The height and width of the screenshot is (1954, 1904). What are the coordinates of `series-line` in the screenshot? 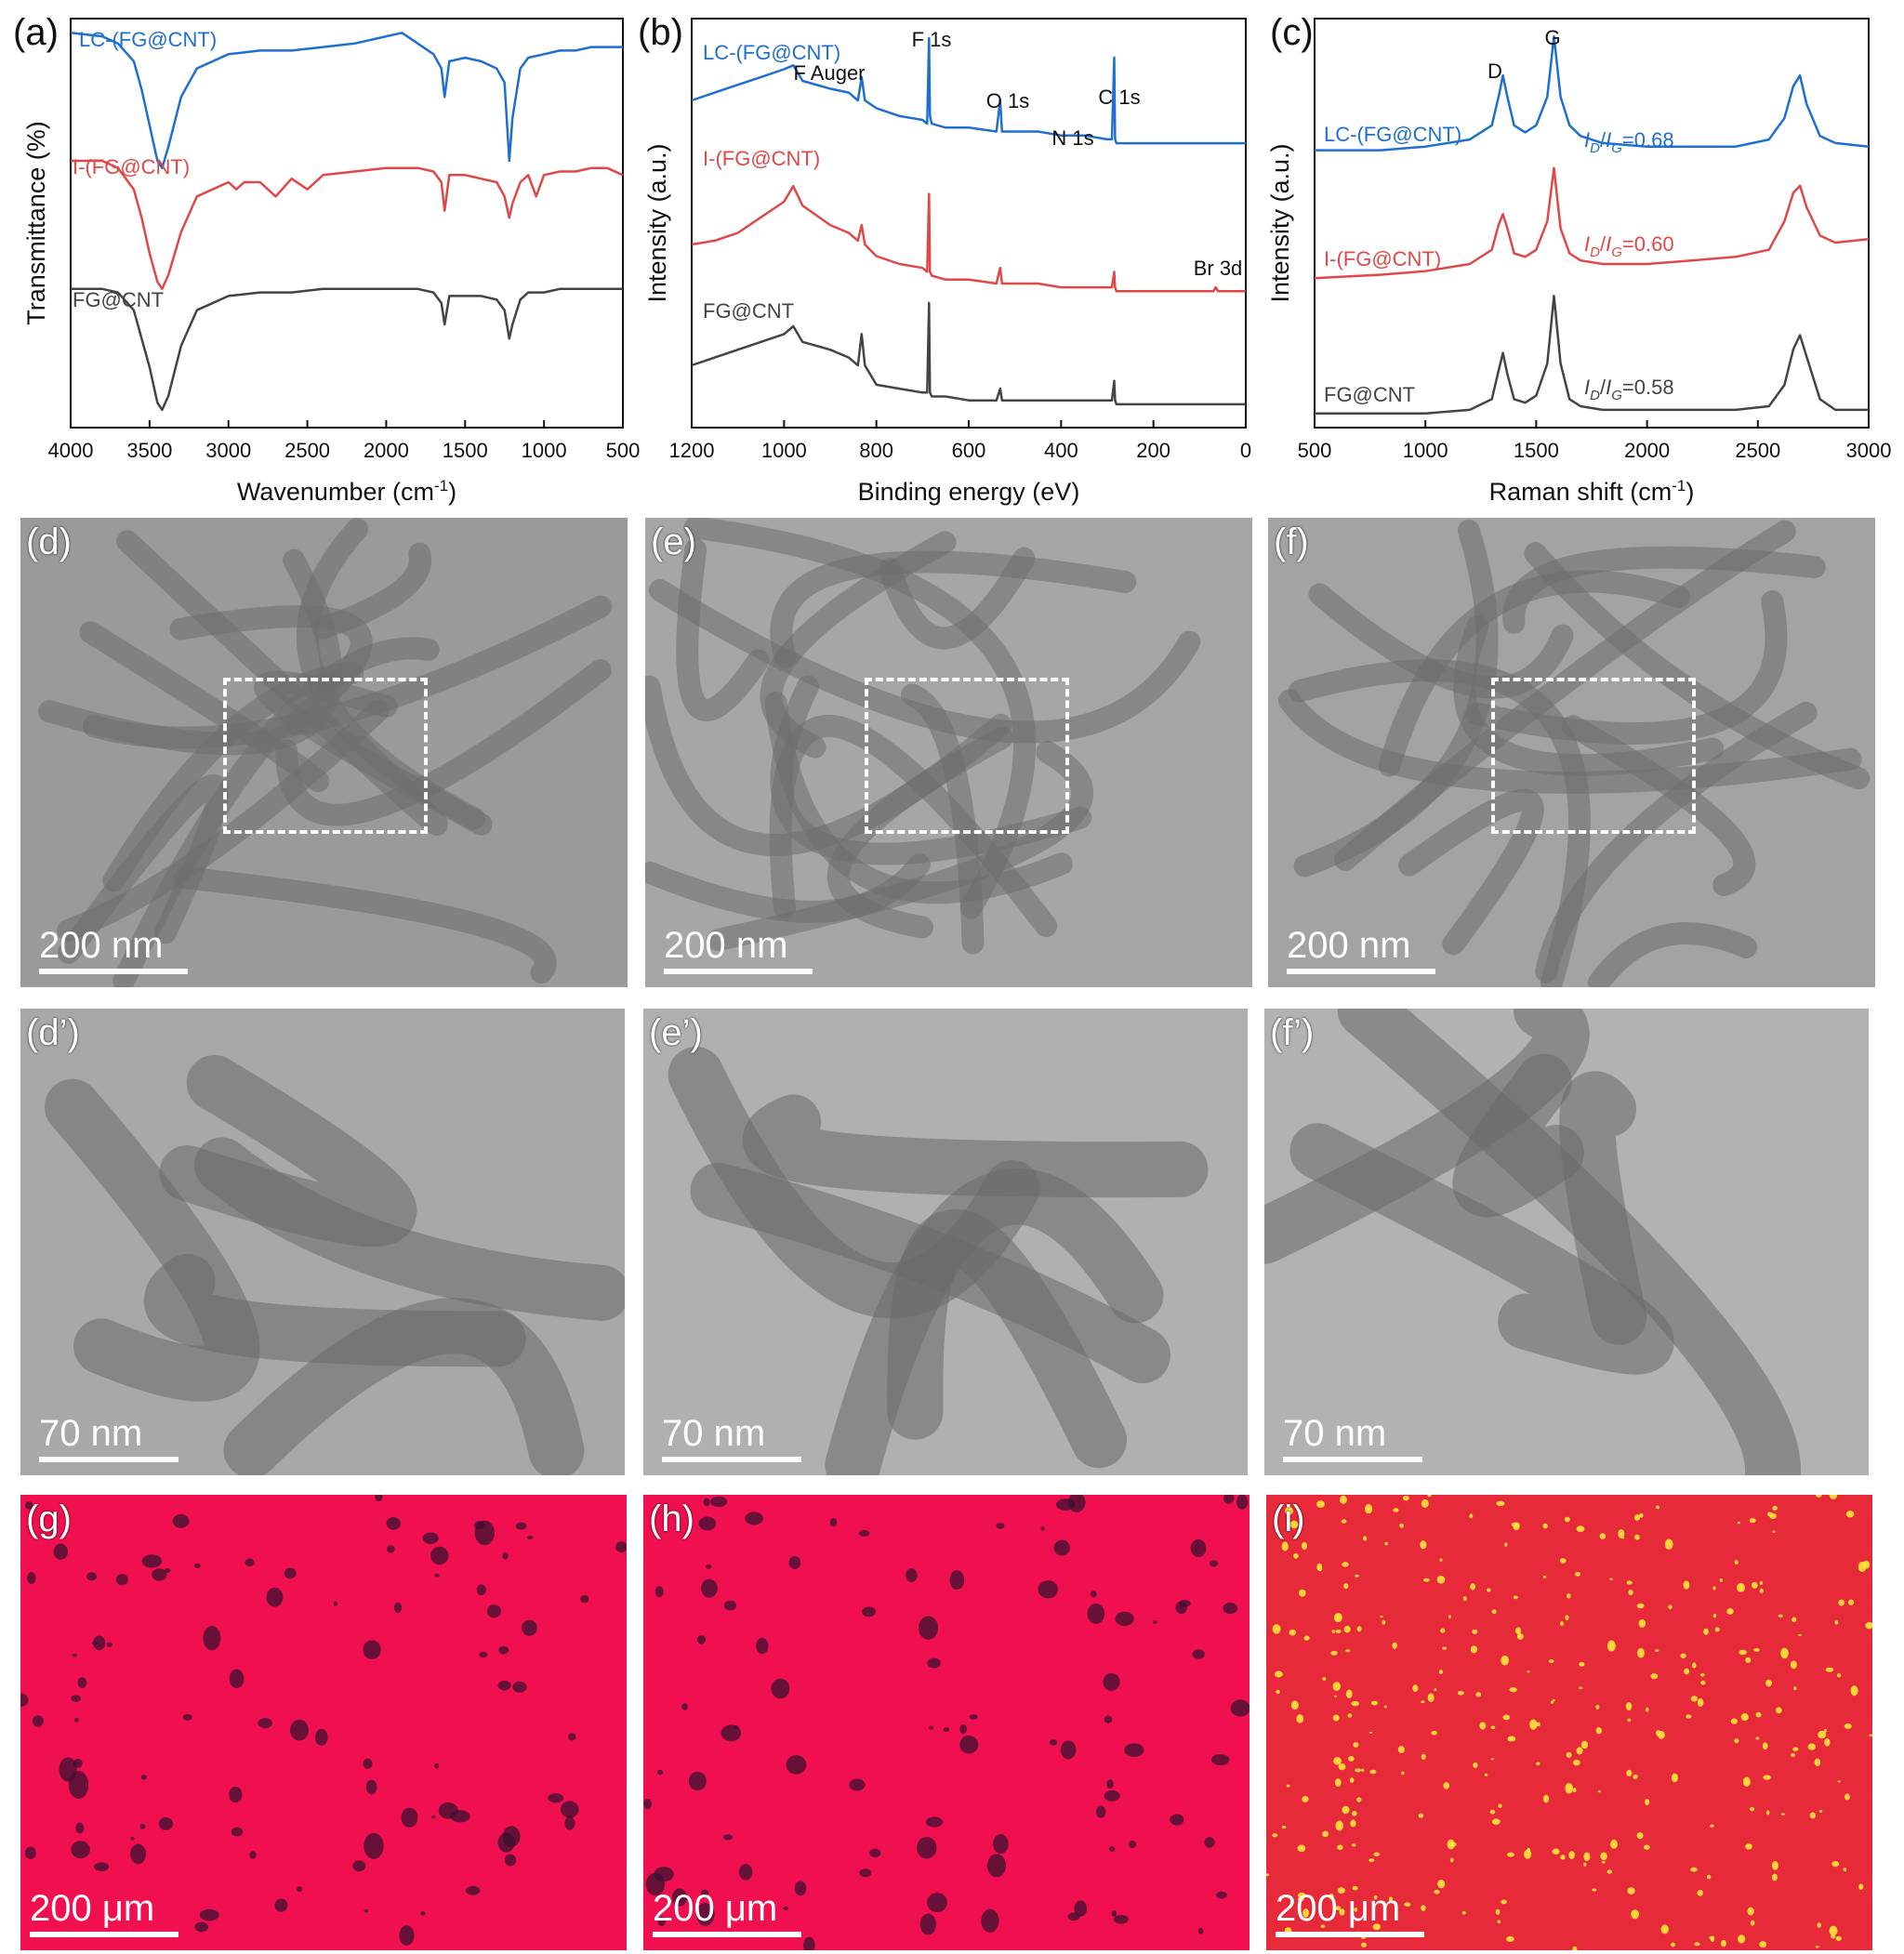 It's located at (1592, 223).